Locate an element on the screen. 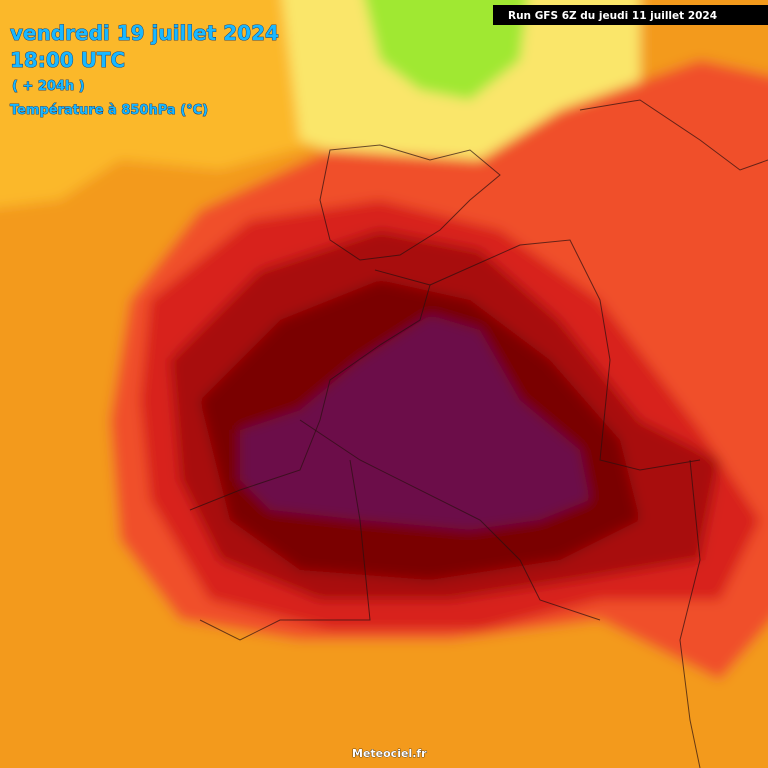 The height and width of the screenshot is (768, 768). field-purple is located at coordinates (415, 422).